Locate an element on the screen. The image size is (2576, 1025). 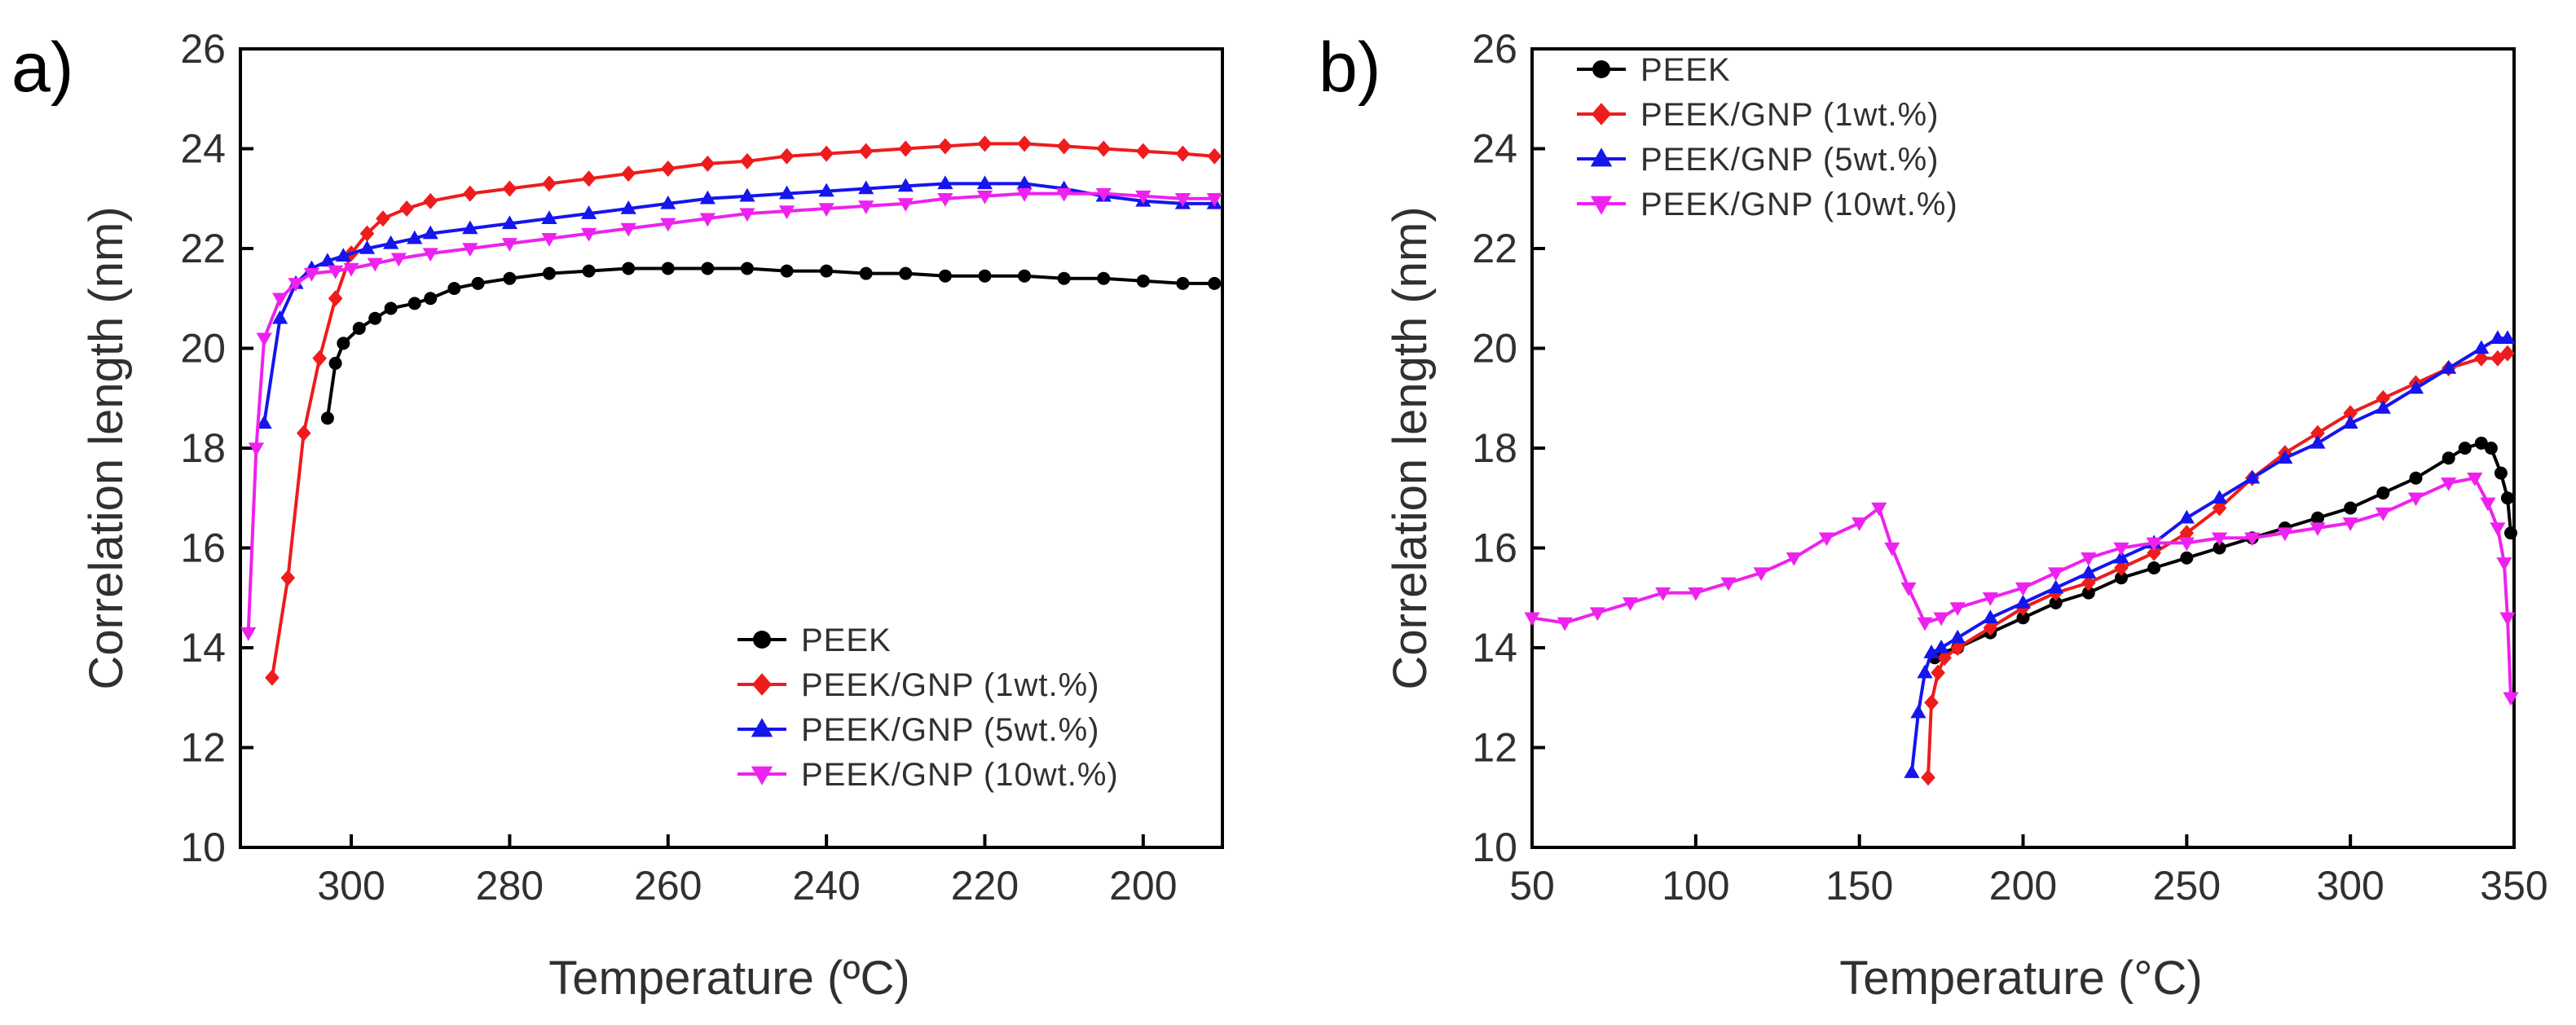
legend-label: PEEK/GNP (1wt.%) is located at coordinates (950, 685).